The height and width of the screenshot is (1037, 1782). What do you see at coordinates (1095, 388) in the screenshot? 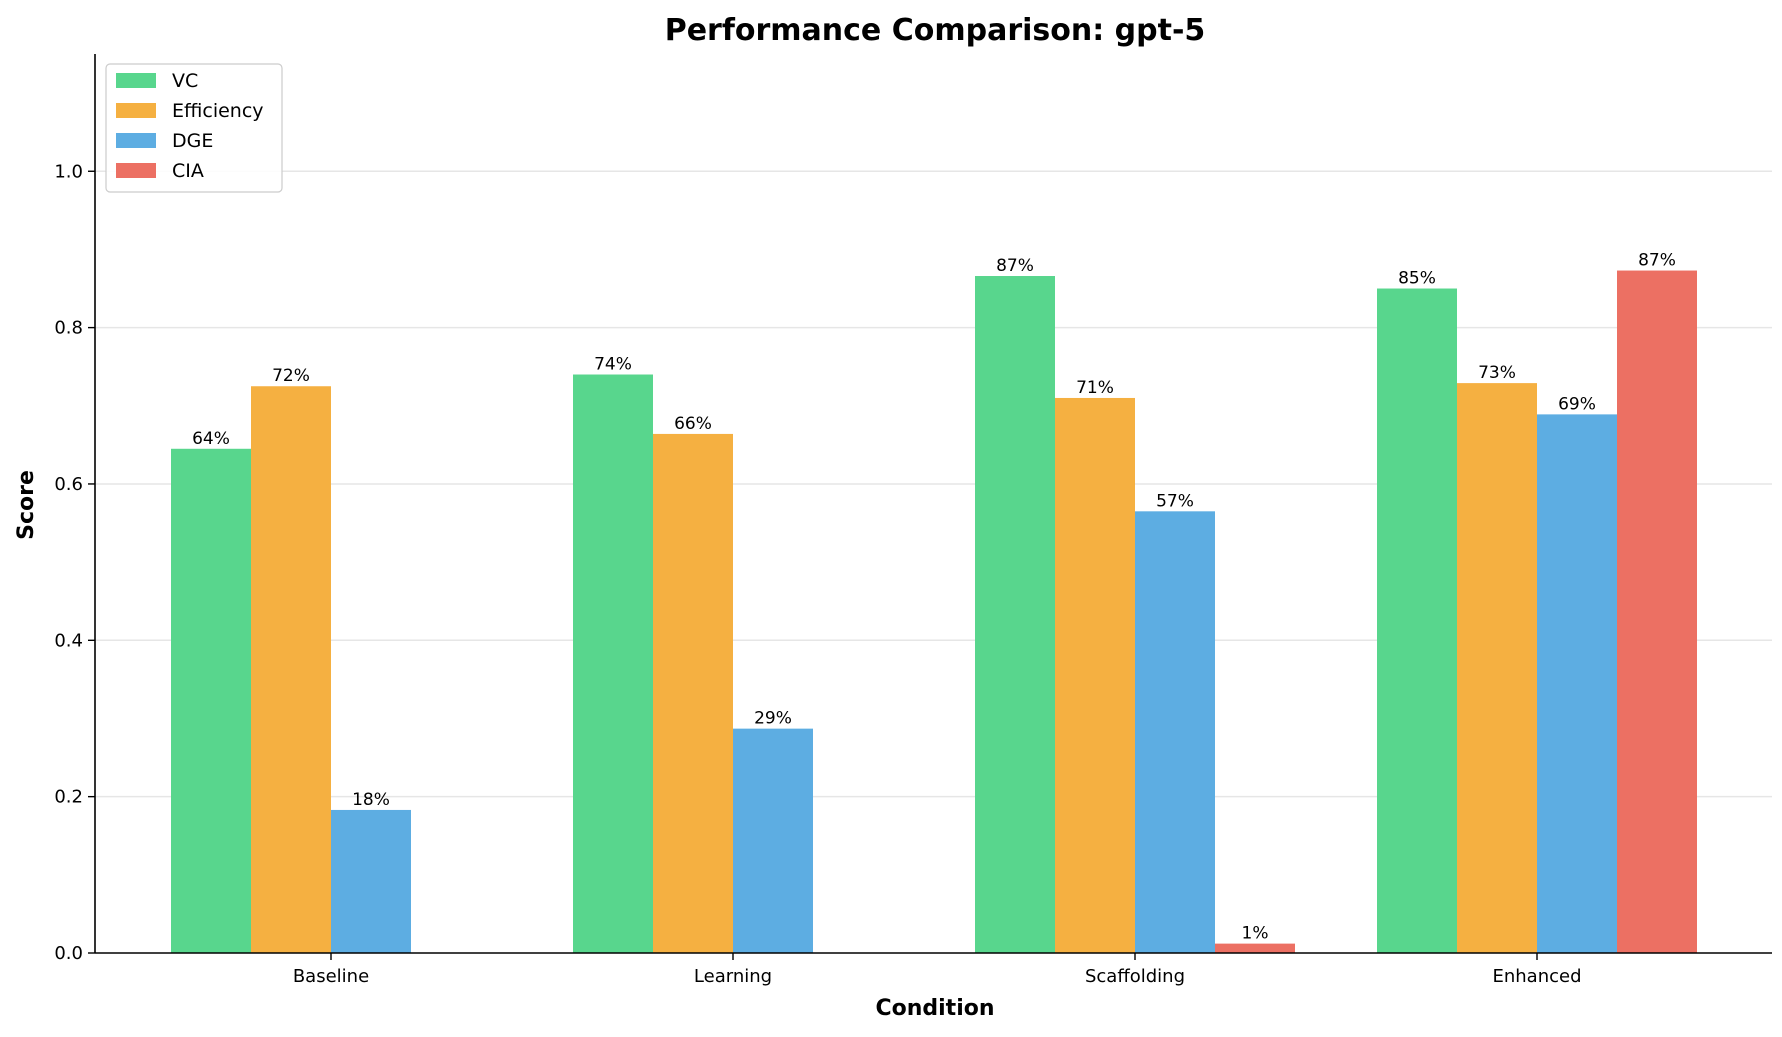
I see `data-label: 71%` at bounding box center [1095, 388].